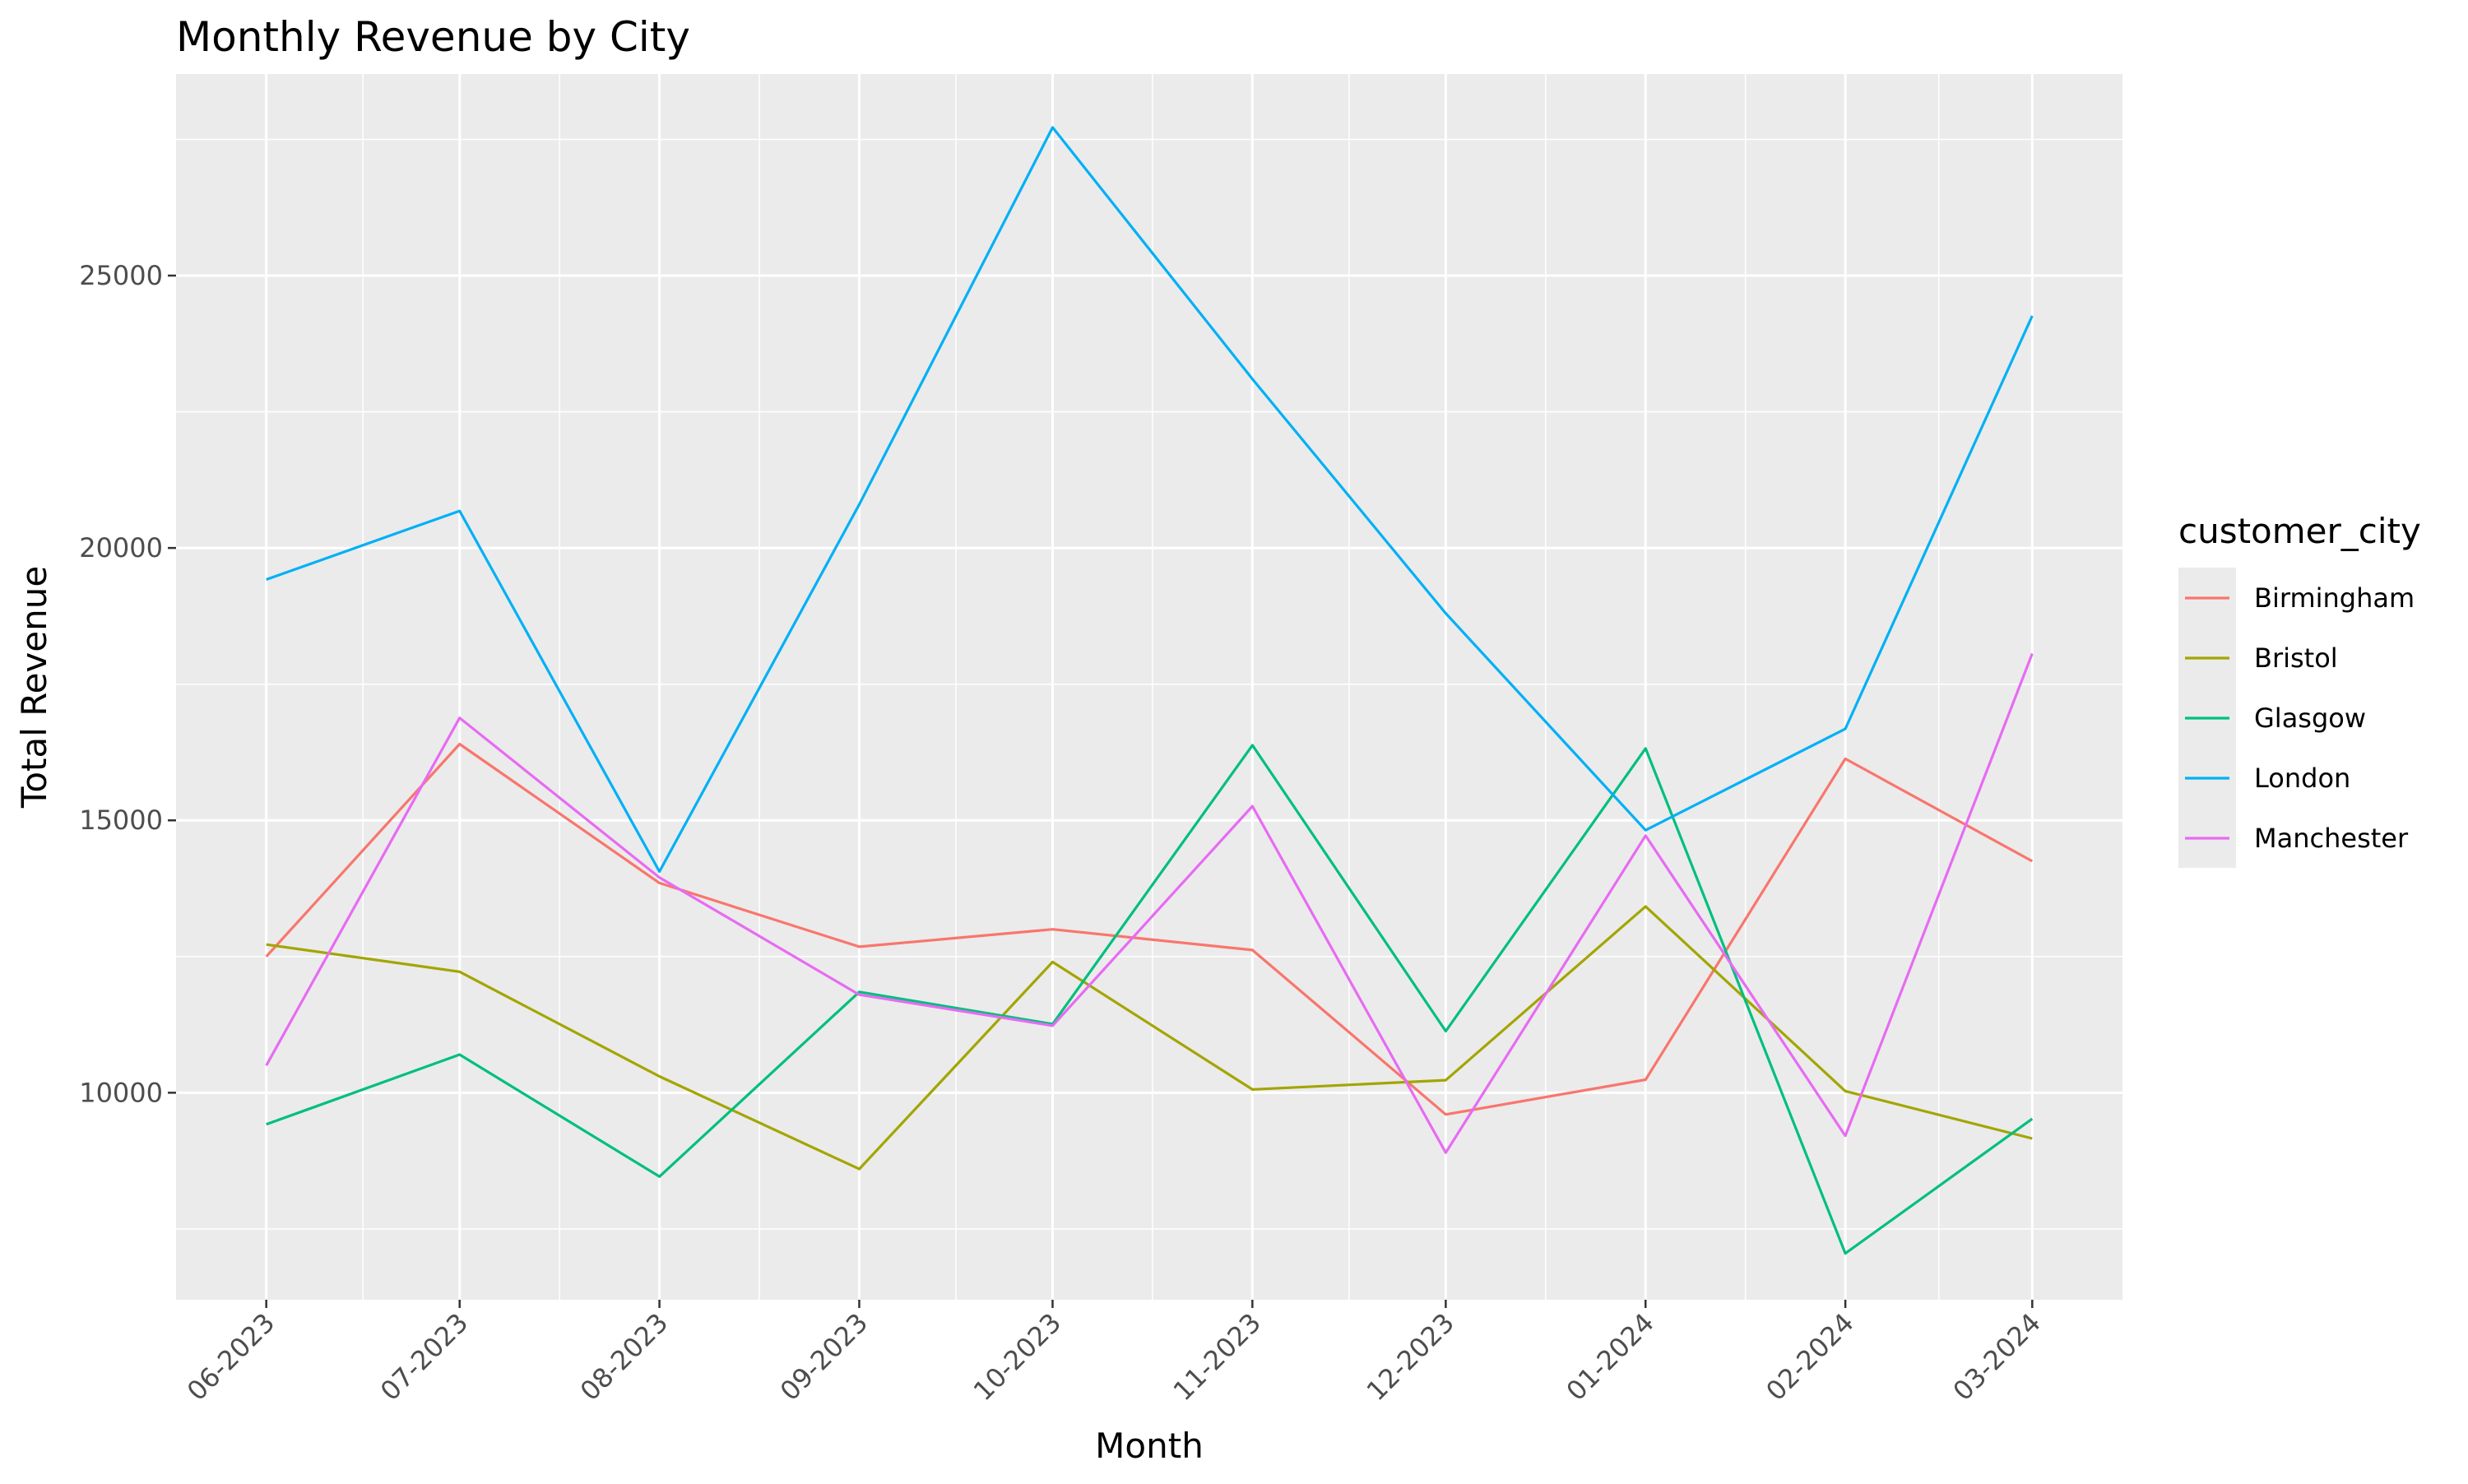  I want to click on x-tick-label: 12-2023, so click(1410, 1357).